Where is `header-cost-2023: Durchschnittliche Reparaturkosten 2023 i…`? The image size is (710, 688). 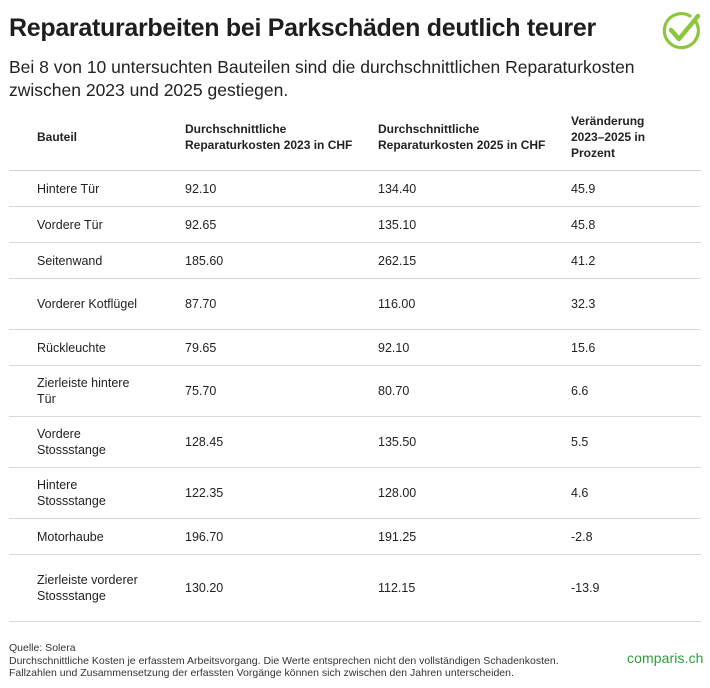 header-cost-2023: Durchschnittliche Reparaturkosten 2023 i… is located at coordinates (269, 137).